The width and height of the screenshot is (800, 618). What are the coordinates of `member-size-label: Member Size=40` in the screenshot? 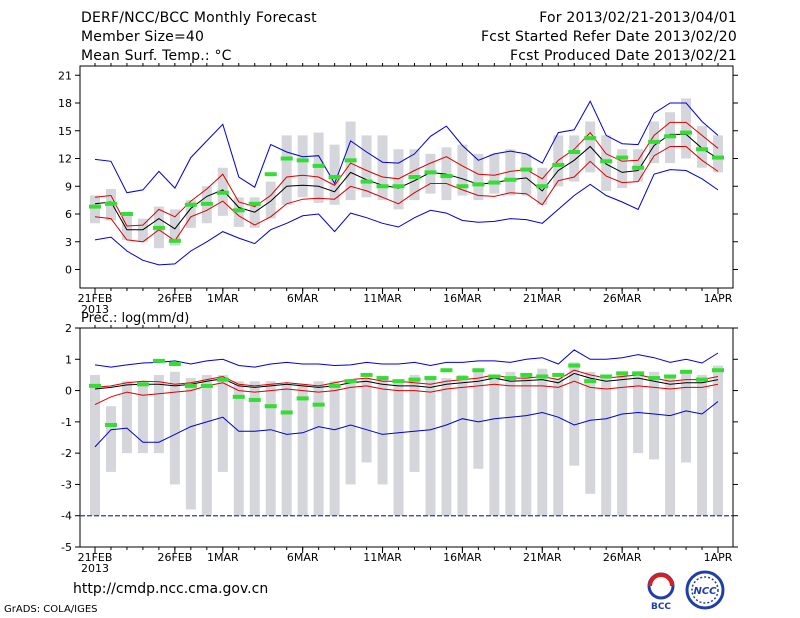 It's located at (143, 37).